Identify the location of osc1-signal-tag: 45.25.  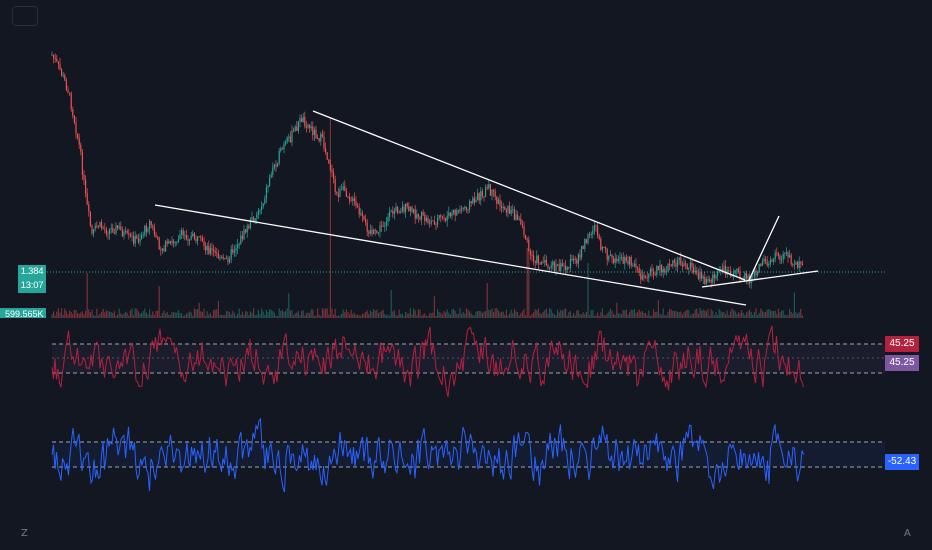
(902, 363).